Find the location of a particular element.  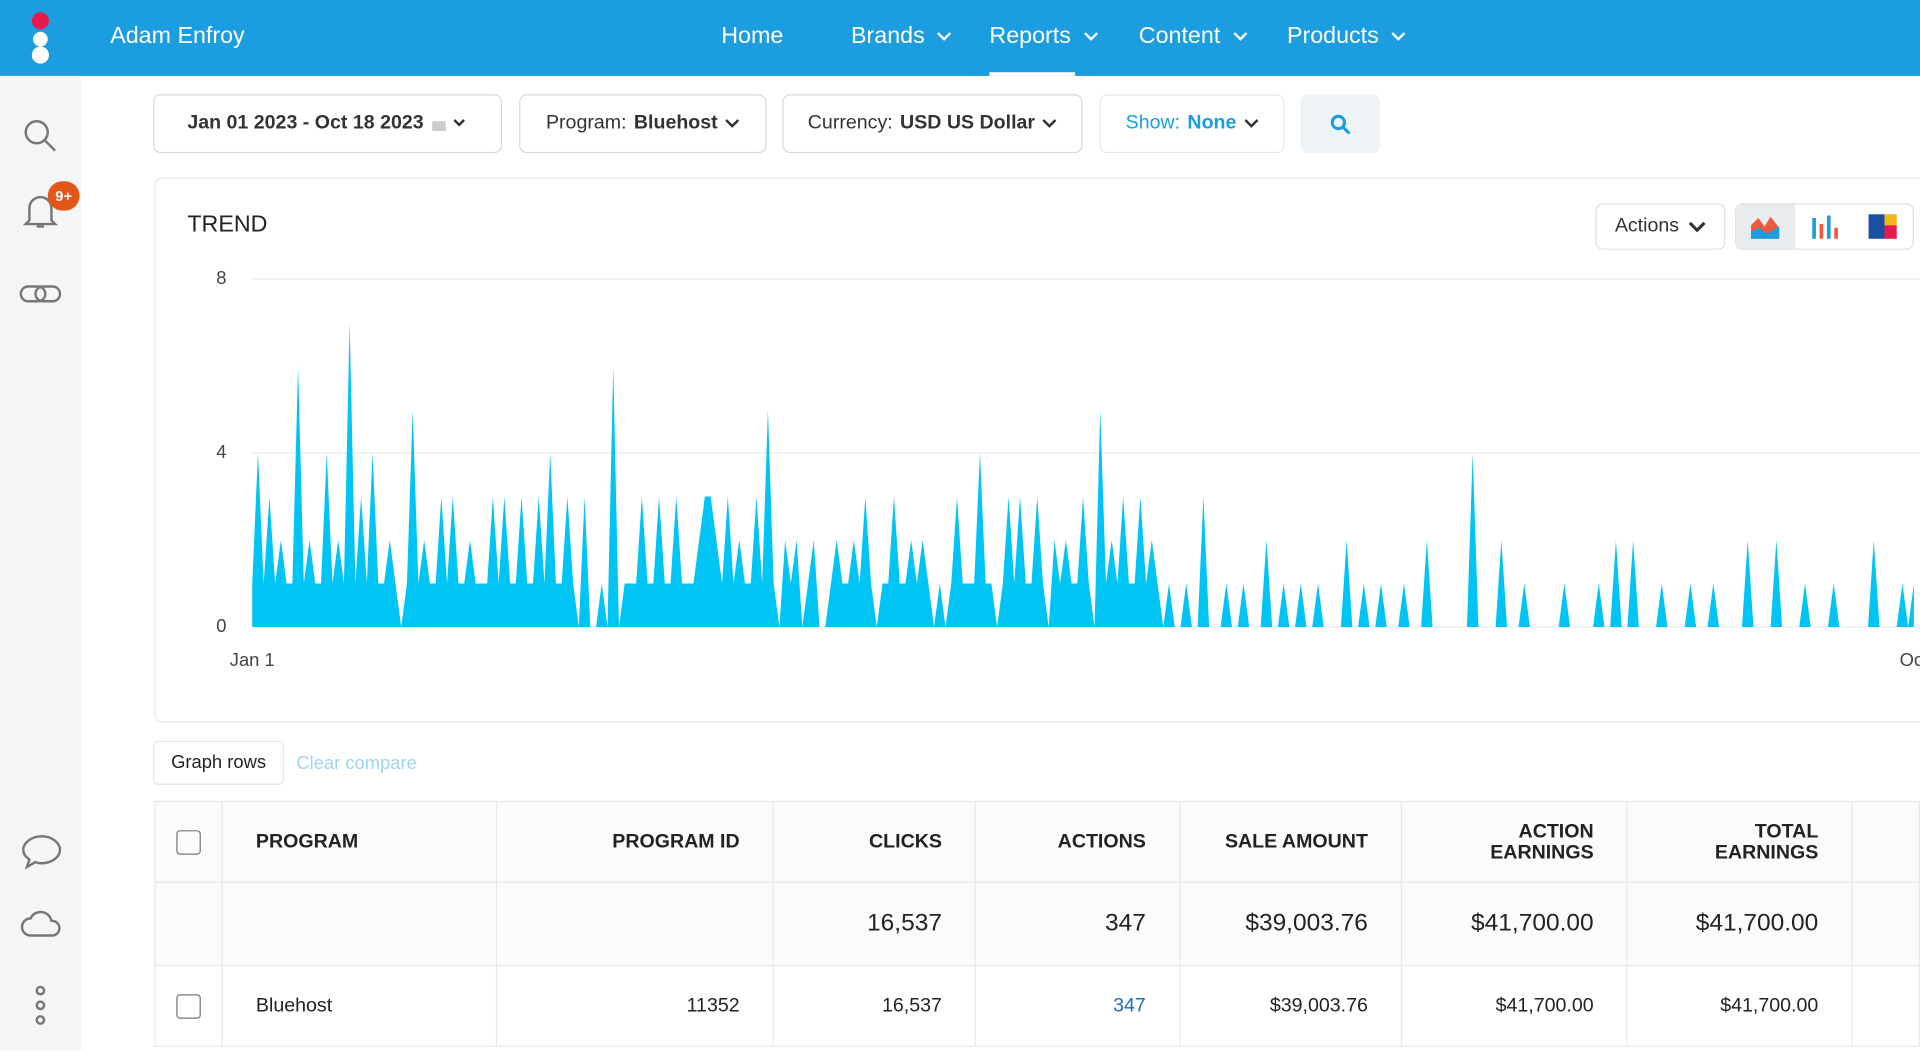

column-header: SALE AMOUNT is located at coordinates (1290, 841).